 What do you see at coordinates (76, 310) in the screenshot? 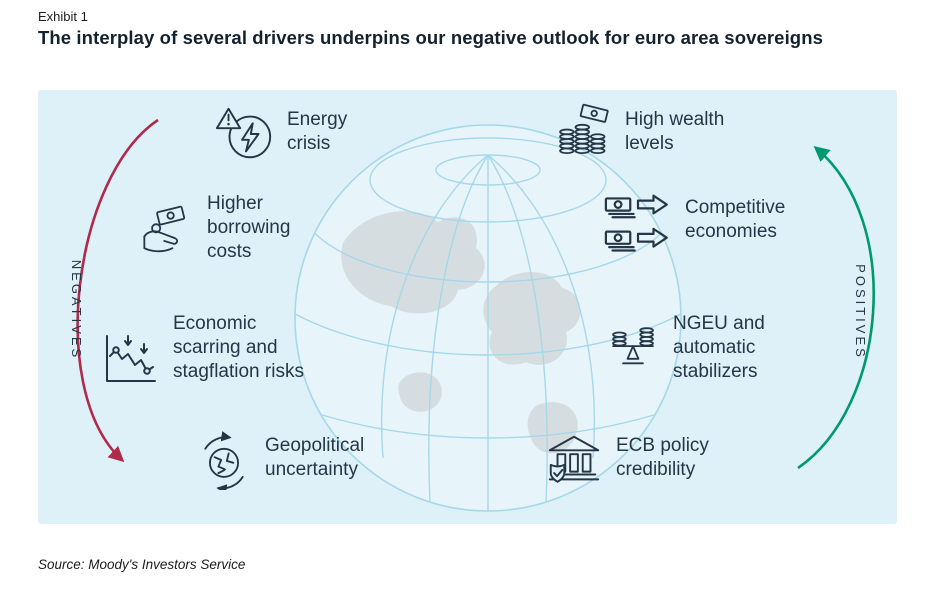
I see `negatives-axis-label: NEGATIVES` at bounding box center [76, 310].